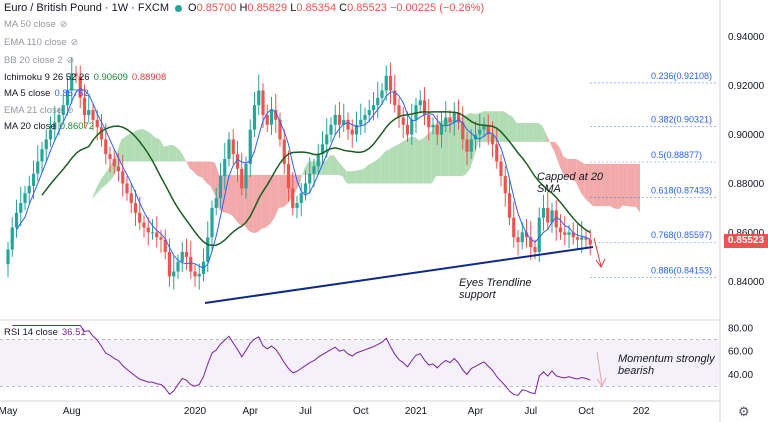  I want to click on indicator-ma50: MA 50 close ⊘, so click(36, 24).